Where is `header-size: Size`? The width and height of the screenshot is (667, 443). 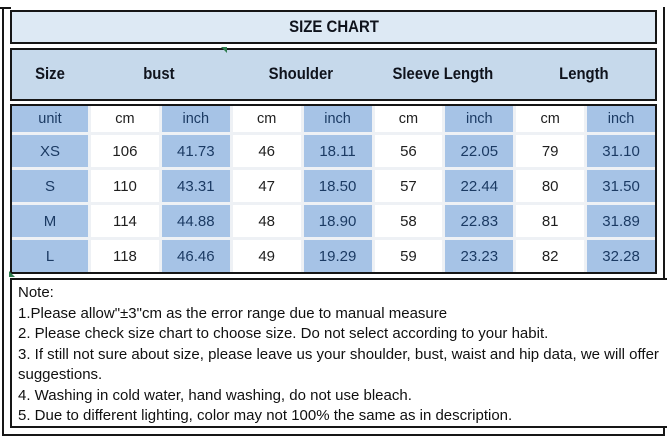 header-size: Size is located at coordinates (50, 74).